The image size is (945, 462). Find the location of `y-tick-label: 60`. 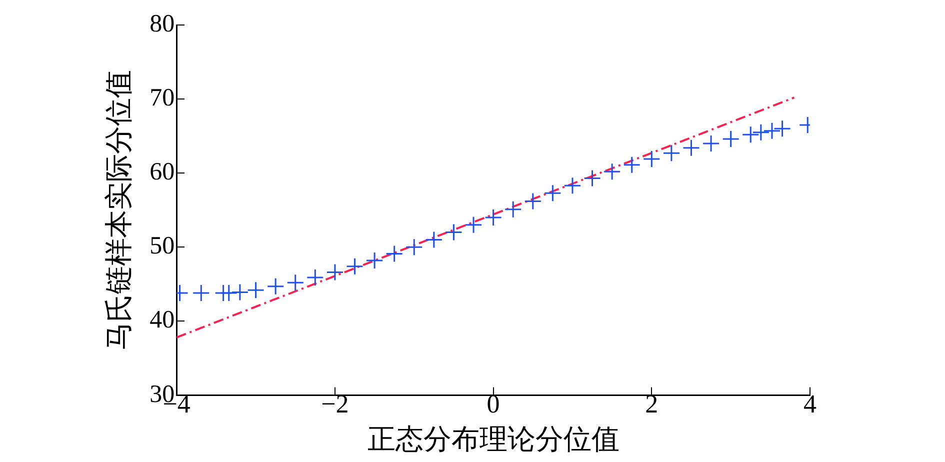

y-tick-label: 60 is located at coordinates (162, 172).